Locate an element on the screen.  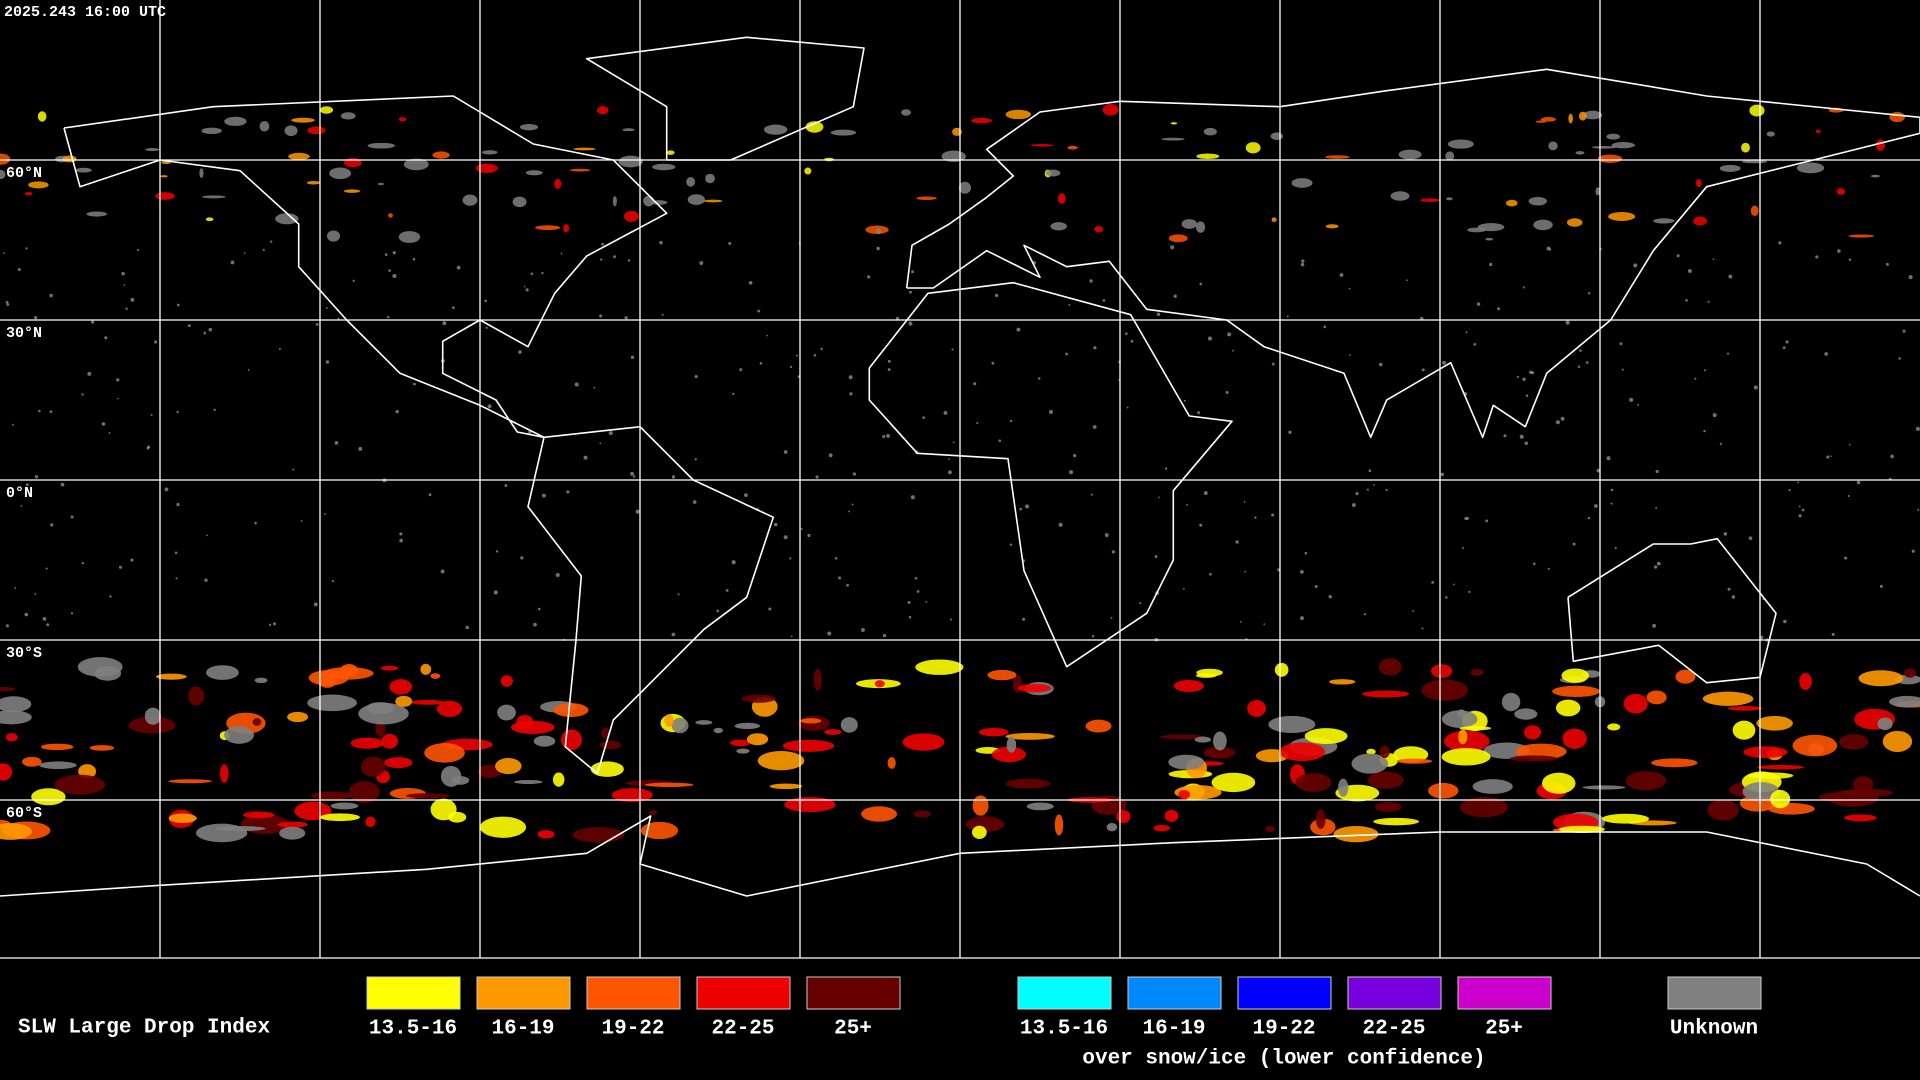
legend-label: 13.5-16 is located at coordinates (1064, 1029).